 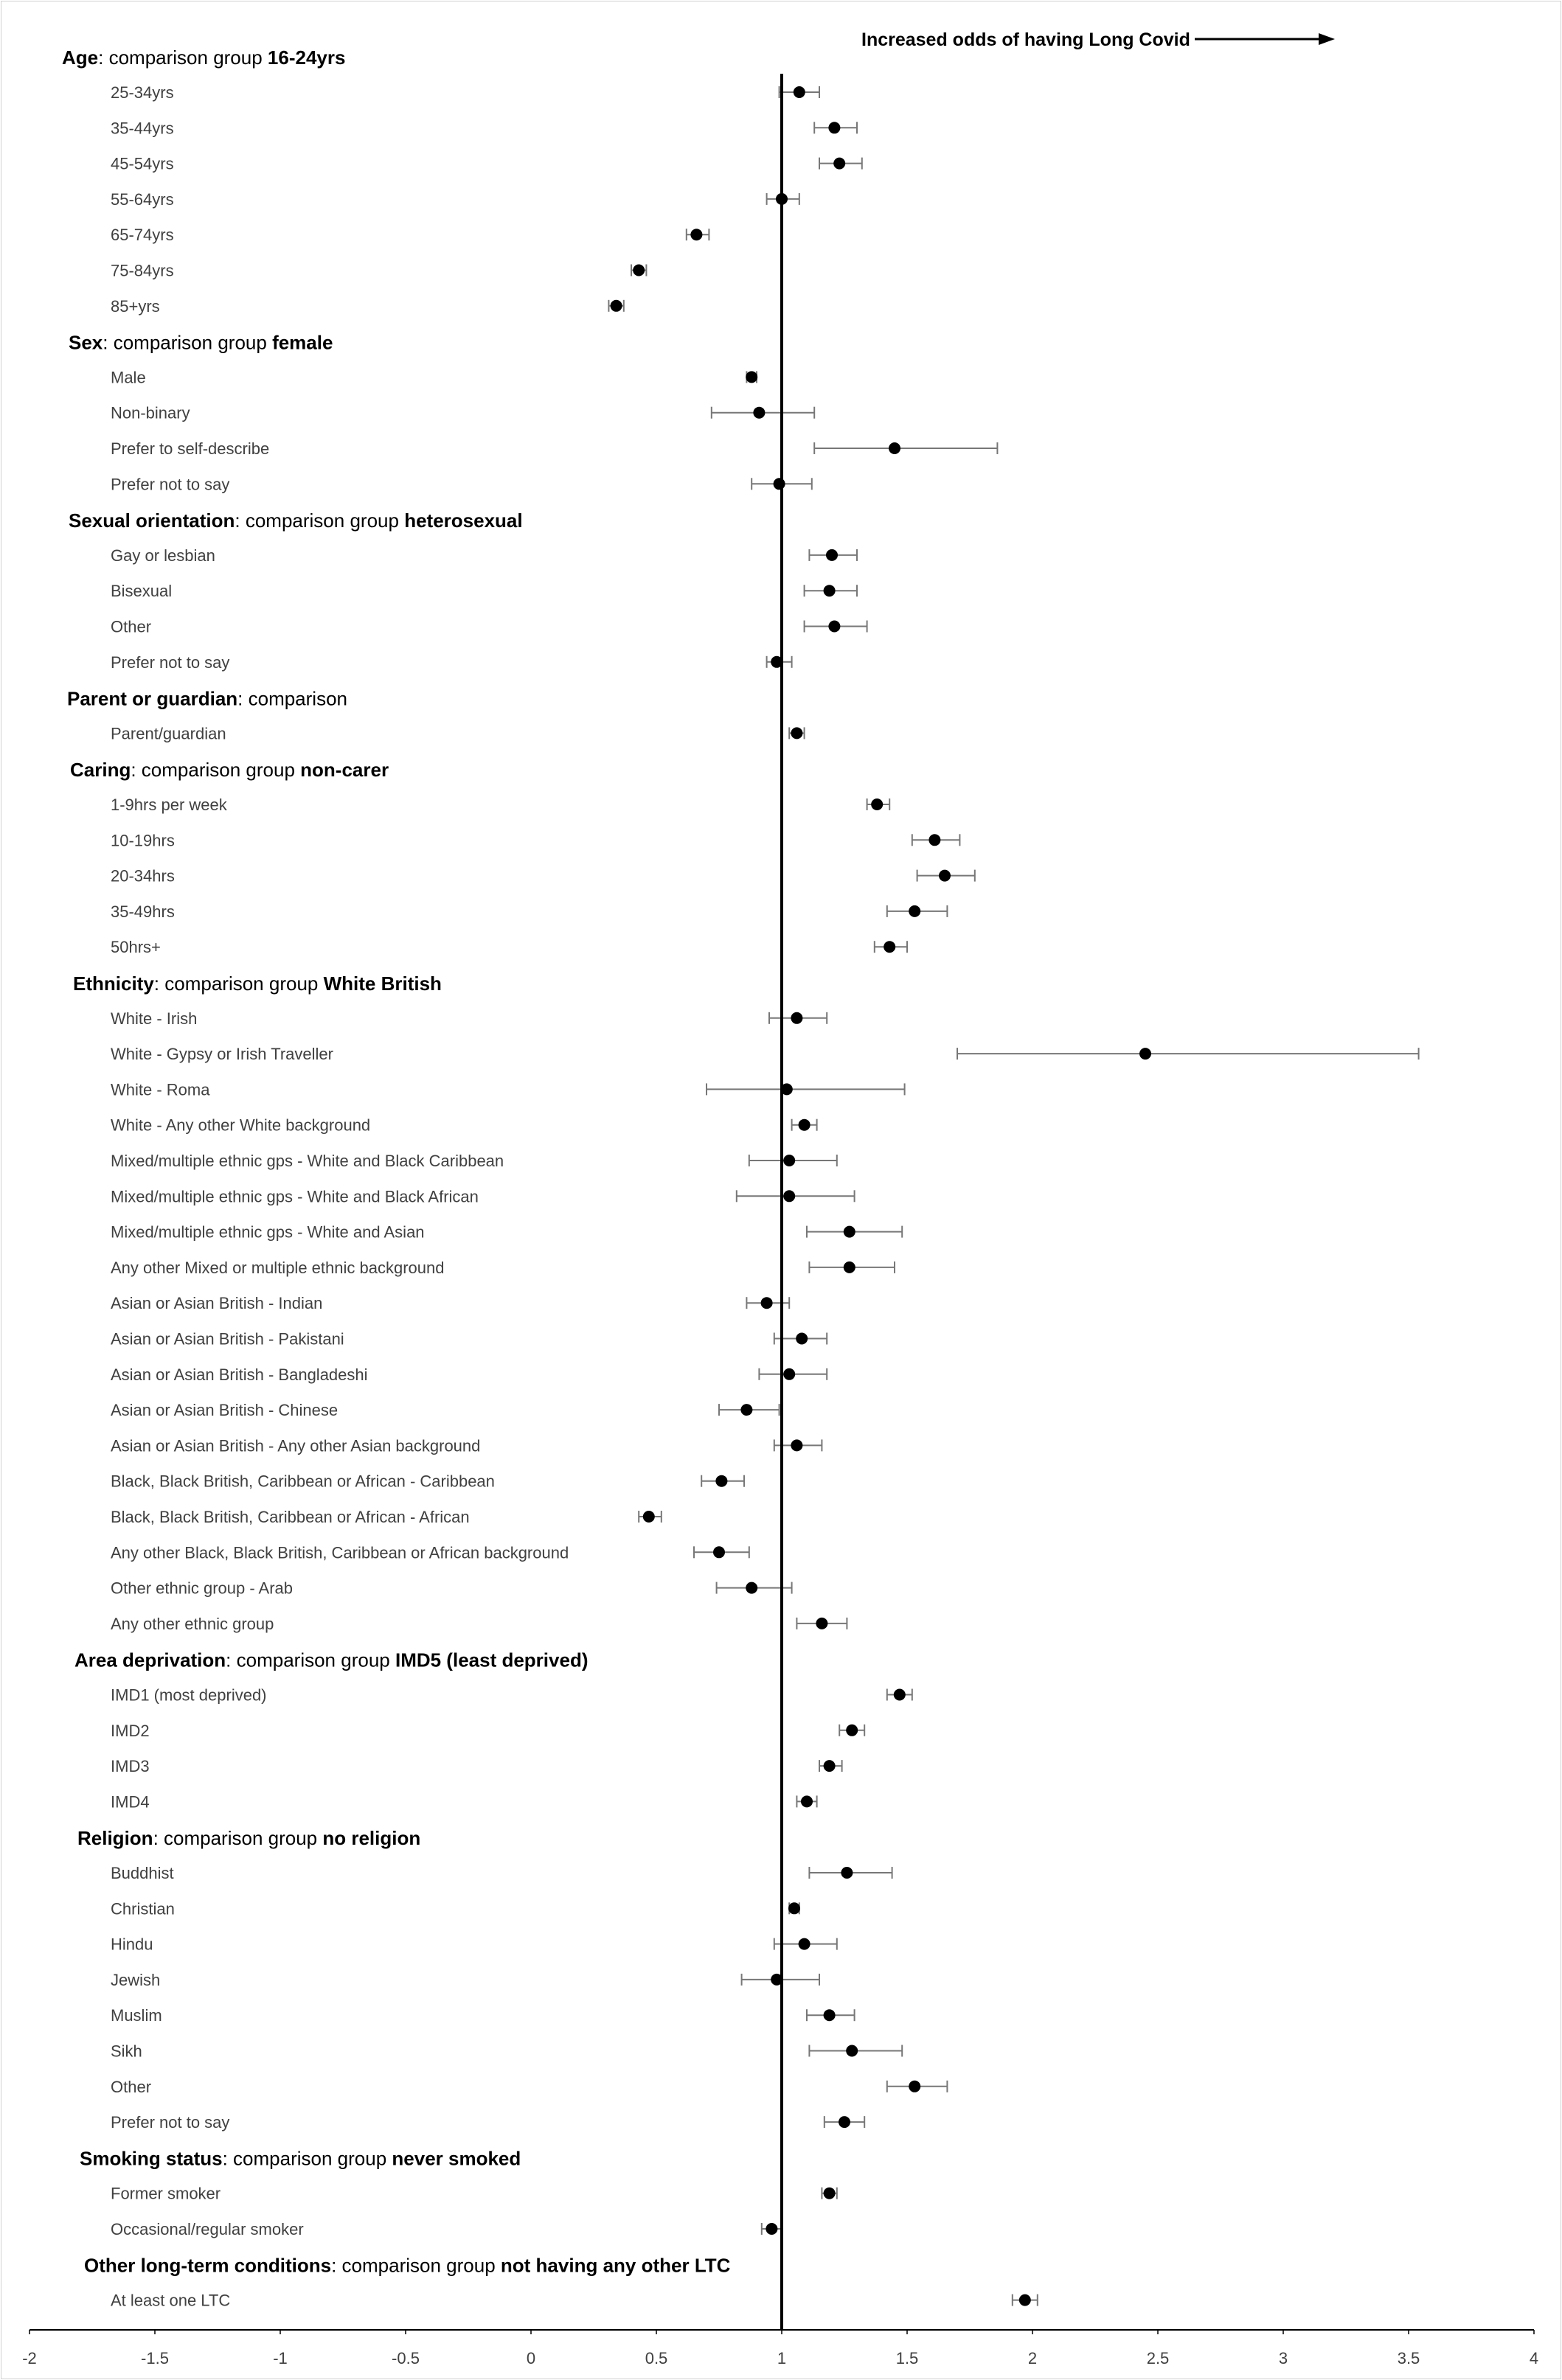 What do you see at coordinates (142, 271) in the screenshot?
I see `row-label: 75-84yrs` at bounding box center [142, 271].